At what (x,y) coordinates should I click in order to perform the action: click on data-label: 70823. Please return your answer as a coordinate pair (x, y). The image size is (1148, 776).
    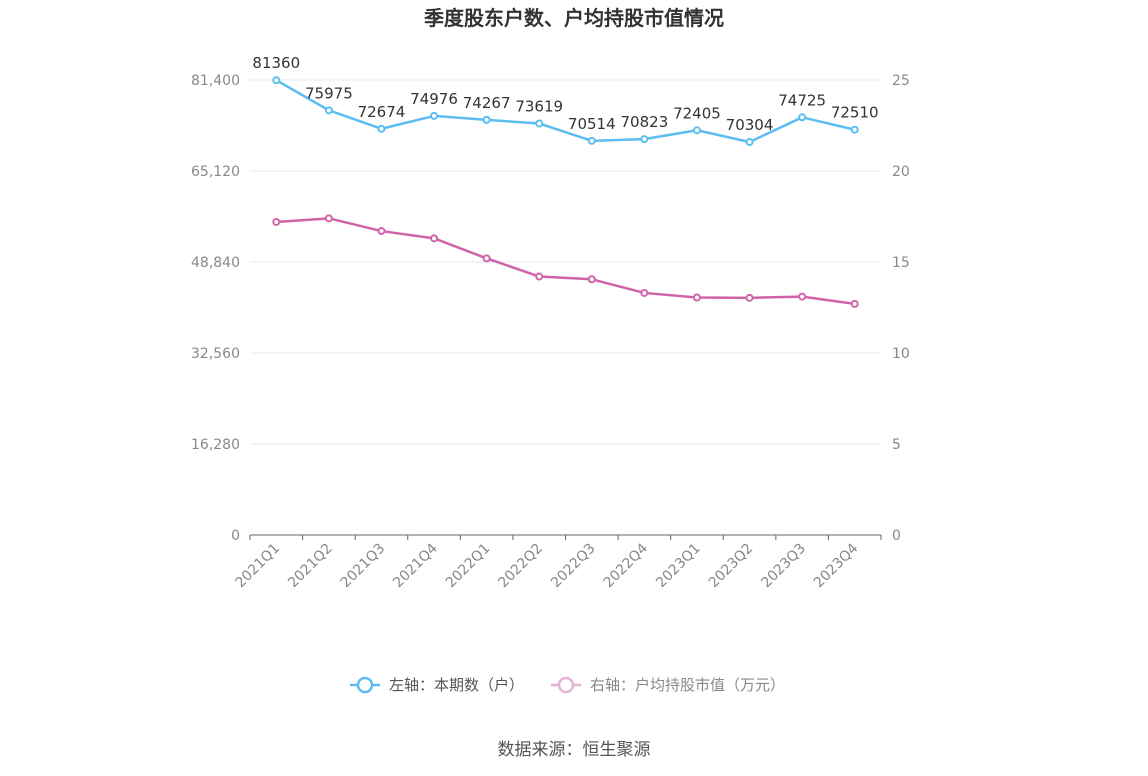
    Looking at the image, I should click on (645, 122).